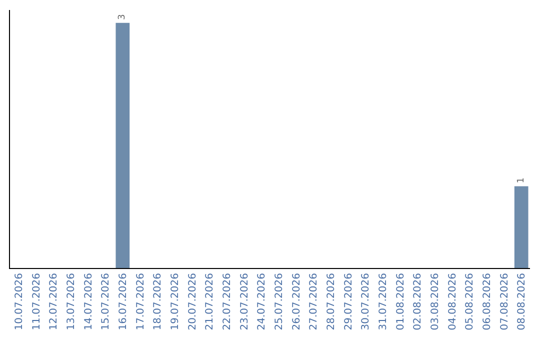 The width and height of the screenshot is (540, 340). What do you see at coordinates (348, 301) in the screenshot?
I see `x-tick-label: 29.07.2026` at bounding box center [348, 301].